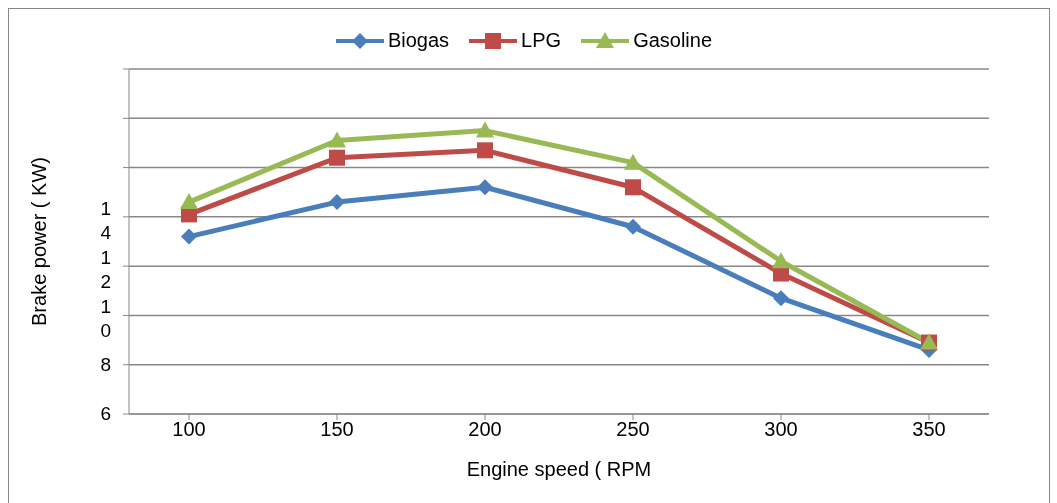 Image resolution: width=1057 pixels, height=503 pixels. I want to click on legend-label: Gasoline, so click(672, 40).